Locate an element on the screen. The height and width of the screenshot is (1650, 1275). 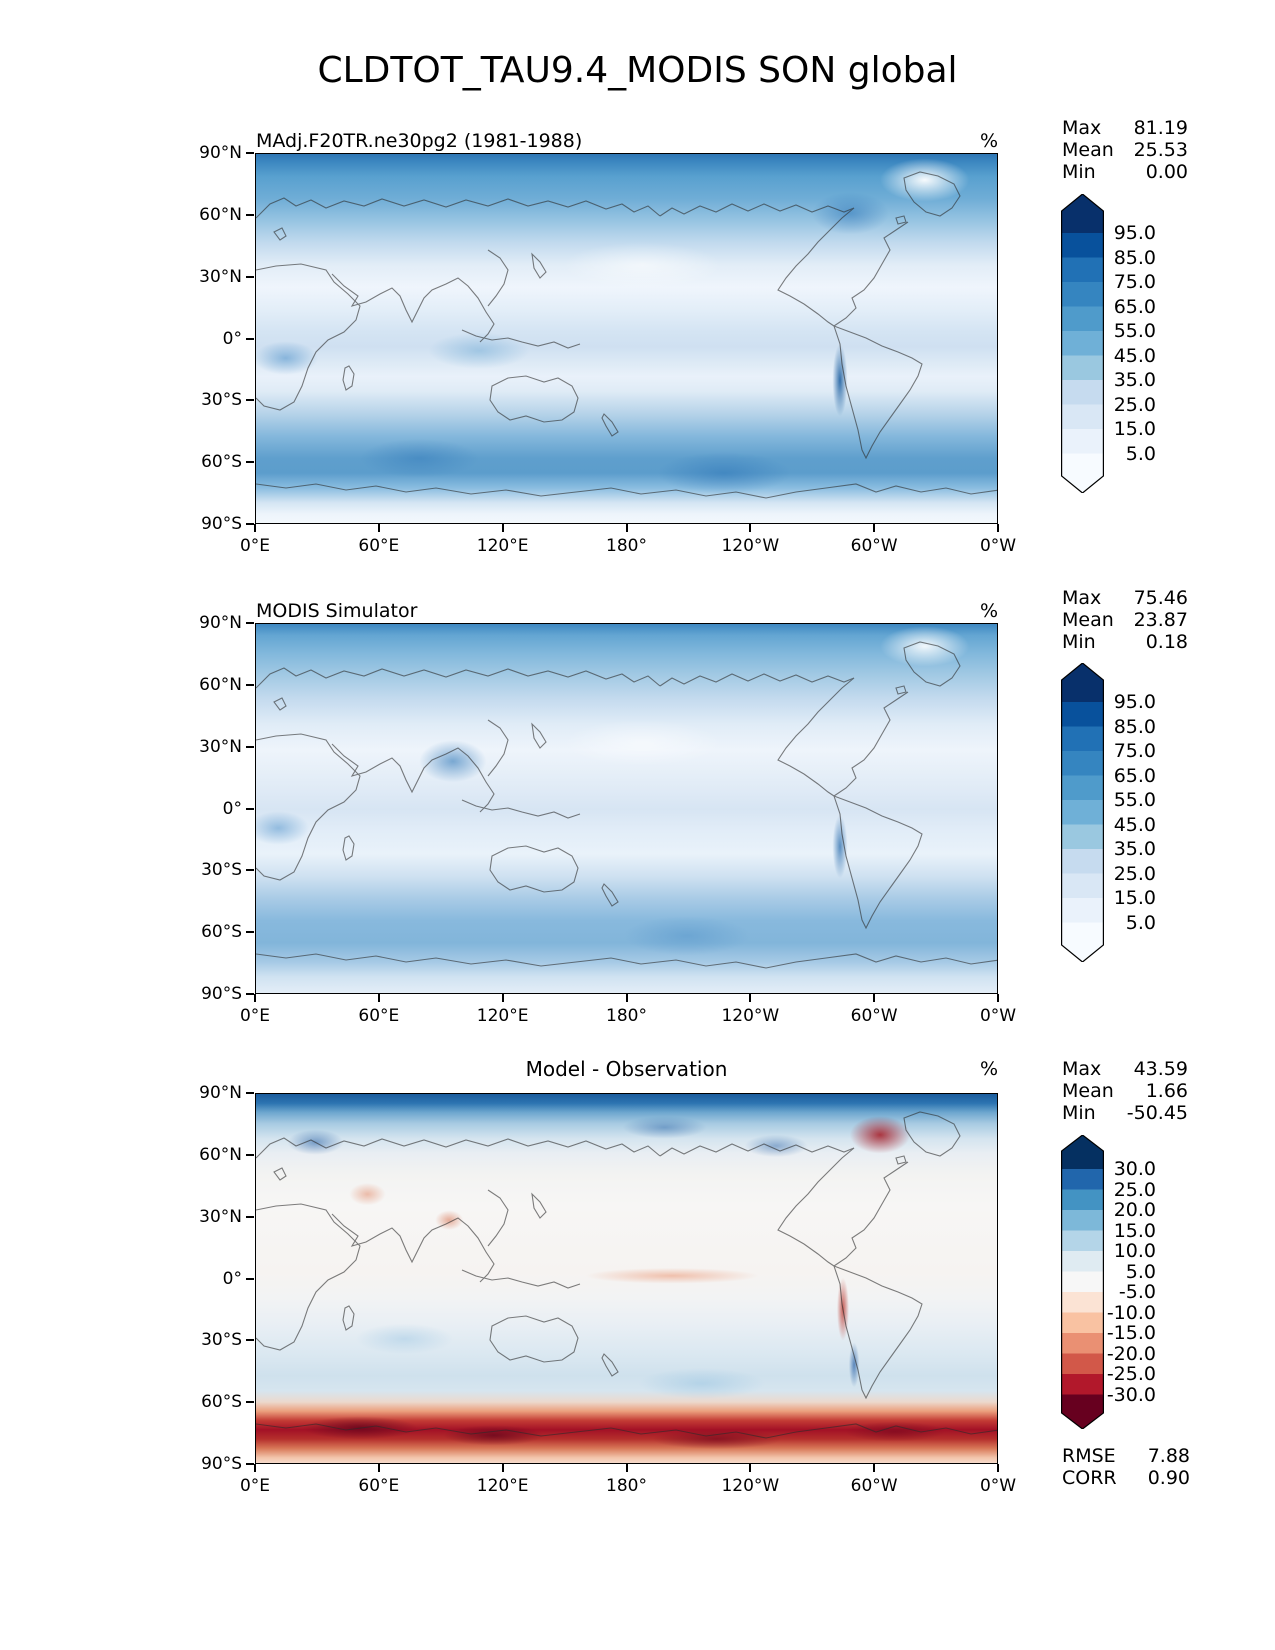
x-axis-tick-label: 0°E is located at coordinates (255, 1486).